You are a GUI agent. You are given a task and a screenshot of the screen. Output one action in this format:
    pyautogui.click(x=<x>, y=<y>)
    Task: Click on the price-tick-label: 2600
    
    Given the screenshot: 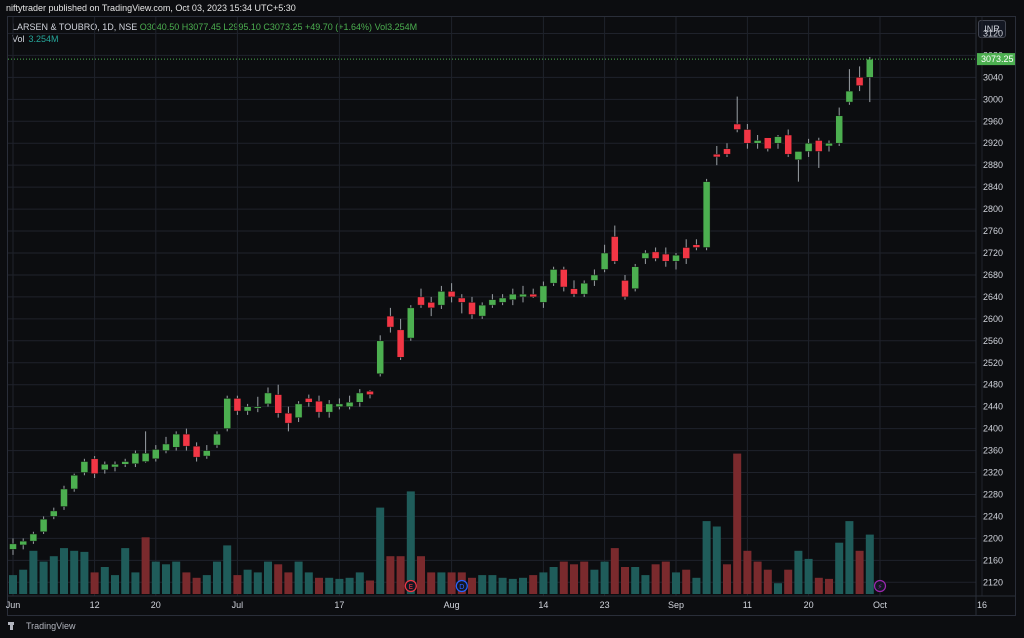 What is the action you would take?
    pyautogui.click(x=993, y=319)
    